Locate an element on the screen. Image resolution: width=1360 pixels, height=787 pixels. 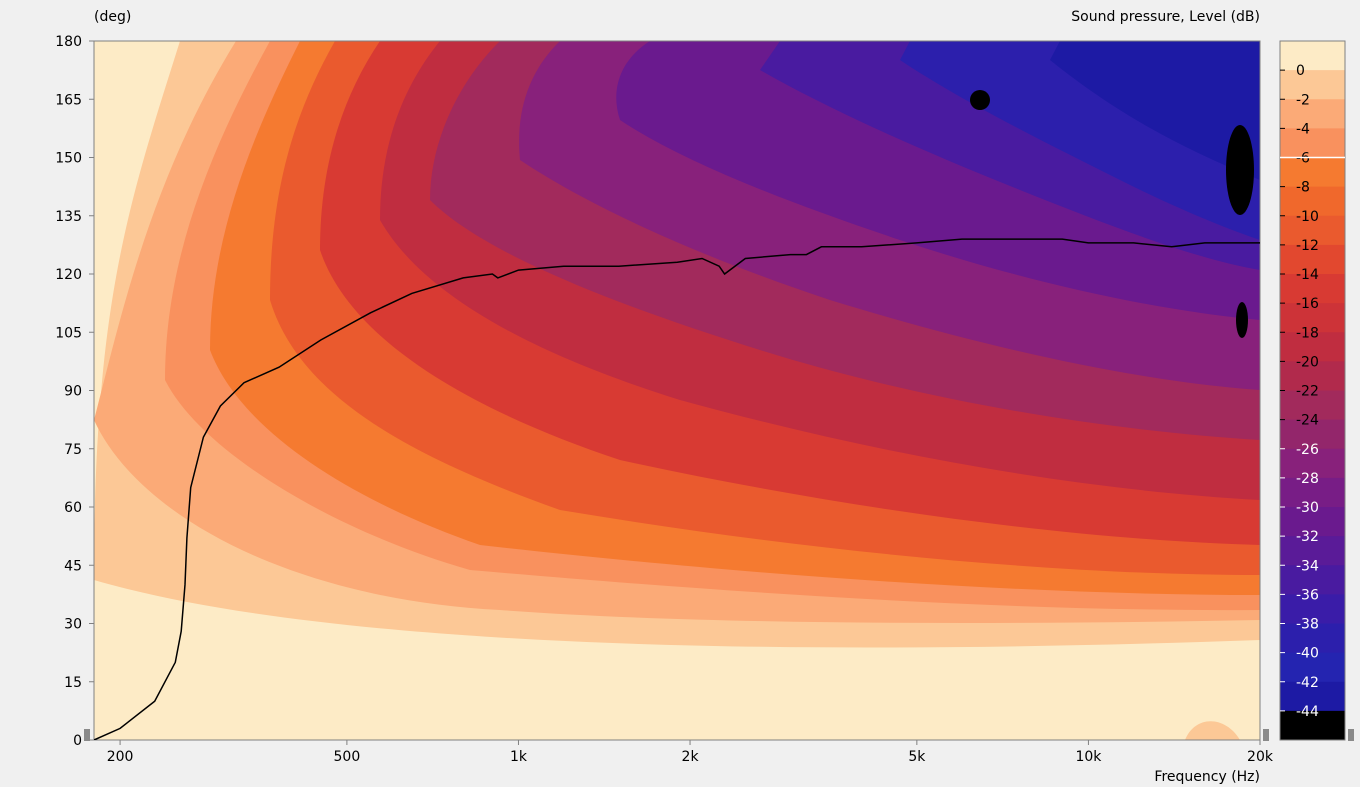
heatmap-level-2-spot is located at coordinates (1212, 730).